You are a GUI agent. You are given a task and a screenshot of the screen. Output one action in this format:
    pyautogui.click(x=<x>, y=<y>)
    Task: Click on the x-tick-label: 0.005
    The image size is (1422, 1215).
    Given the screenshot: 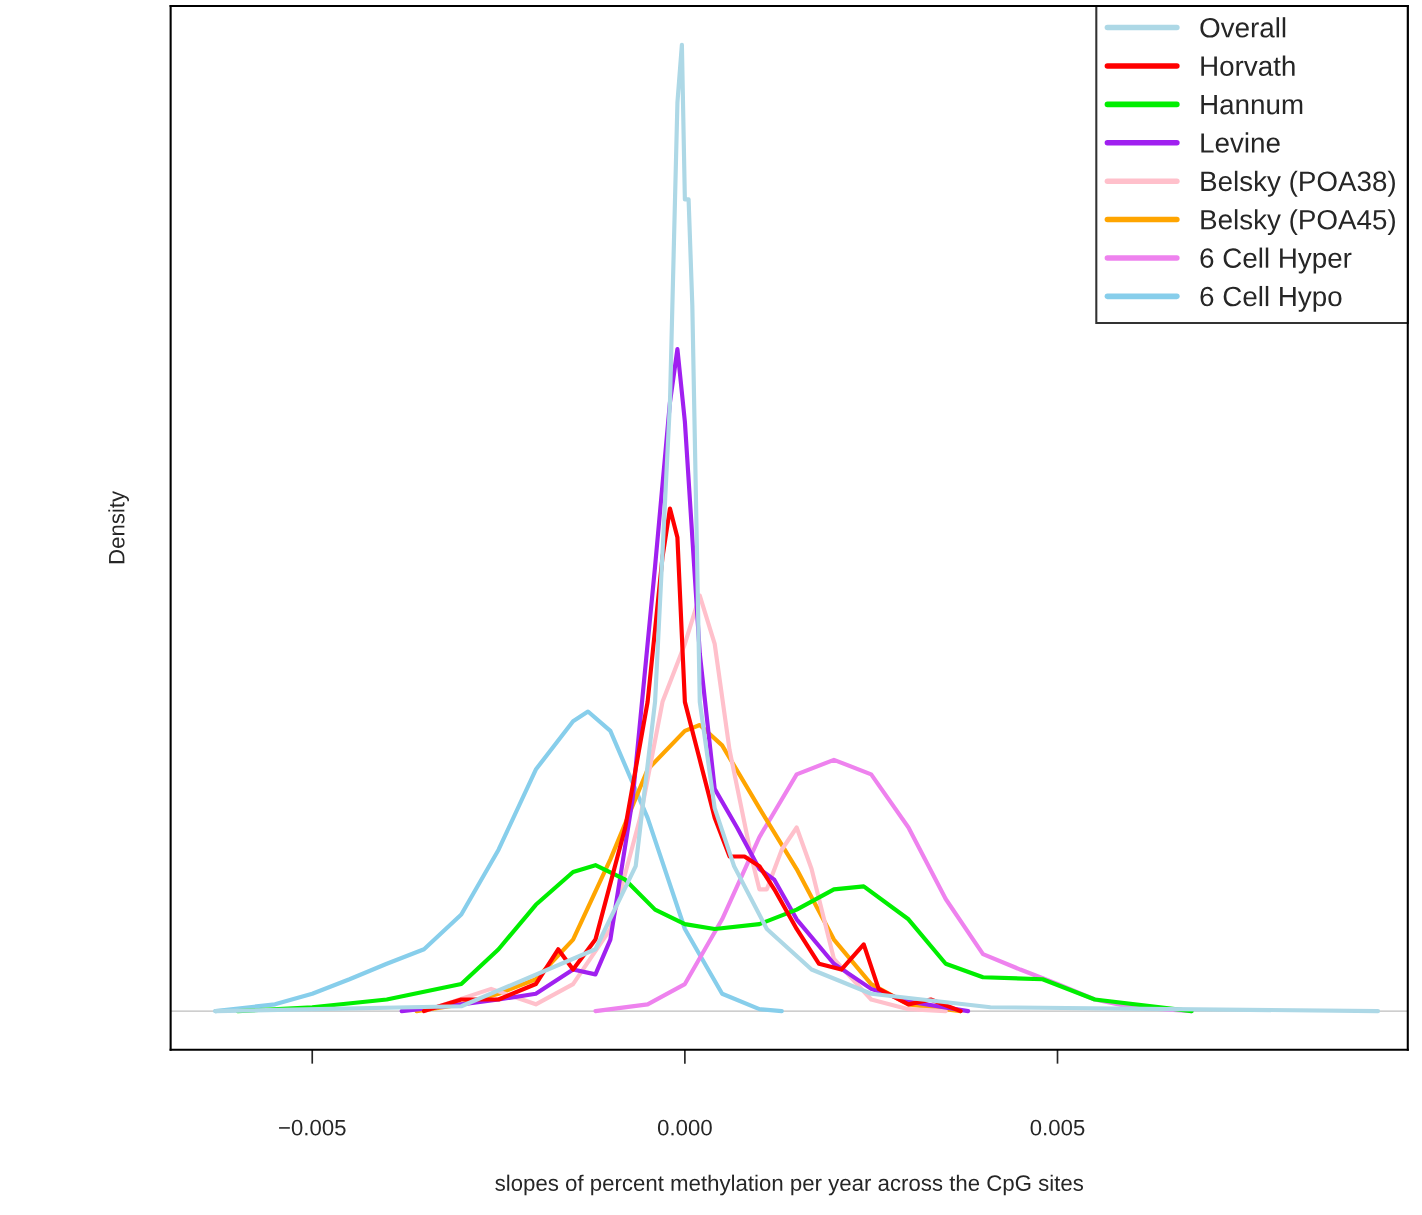 What is the action you would take?
    pyautogui.click(x=1057, y=1127)
    